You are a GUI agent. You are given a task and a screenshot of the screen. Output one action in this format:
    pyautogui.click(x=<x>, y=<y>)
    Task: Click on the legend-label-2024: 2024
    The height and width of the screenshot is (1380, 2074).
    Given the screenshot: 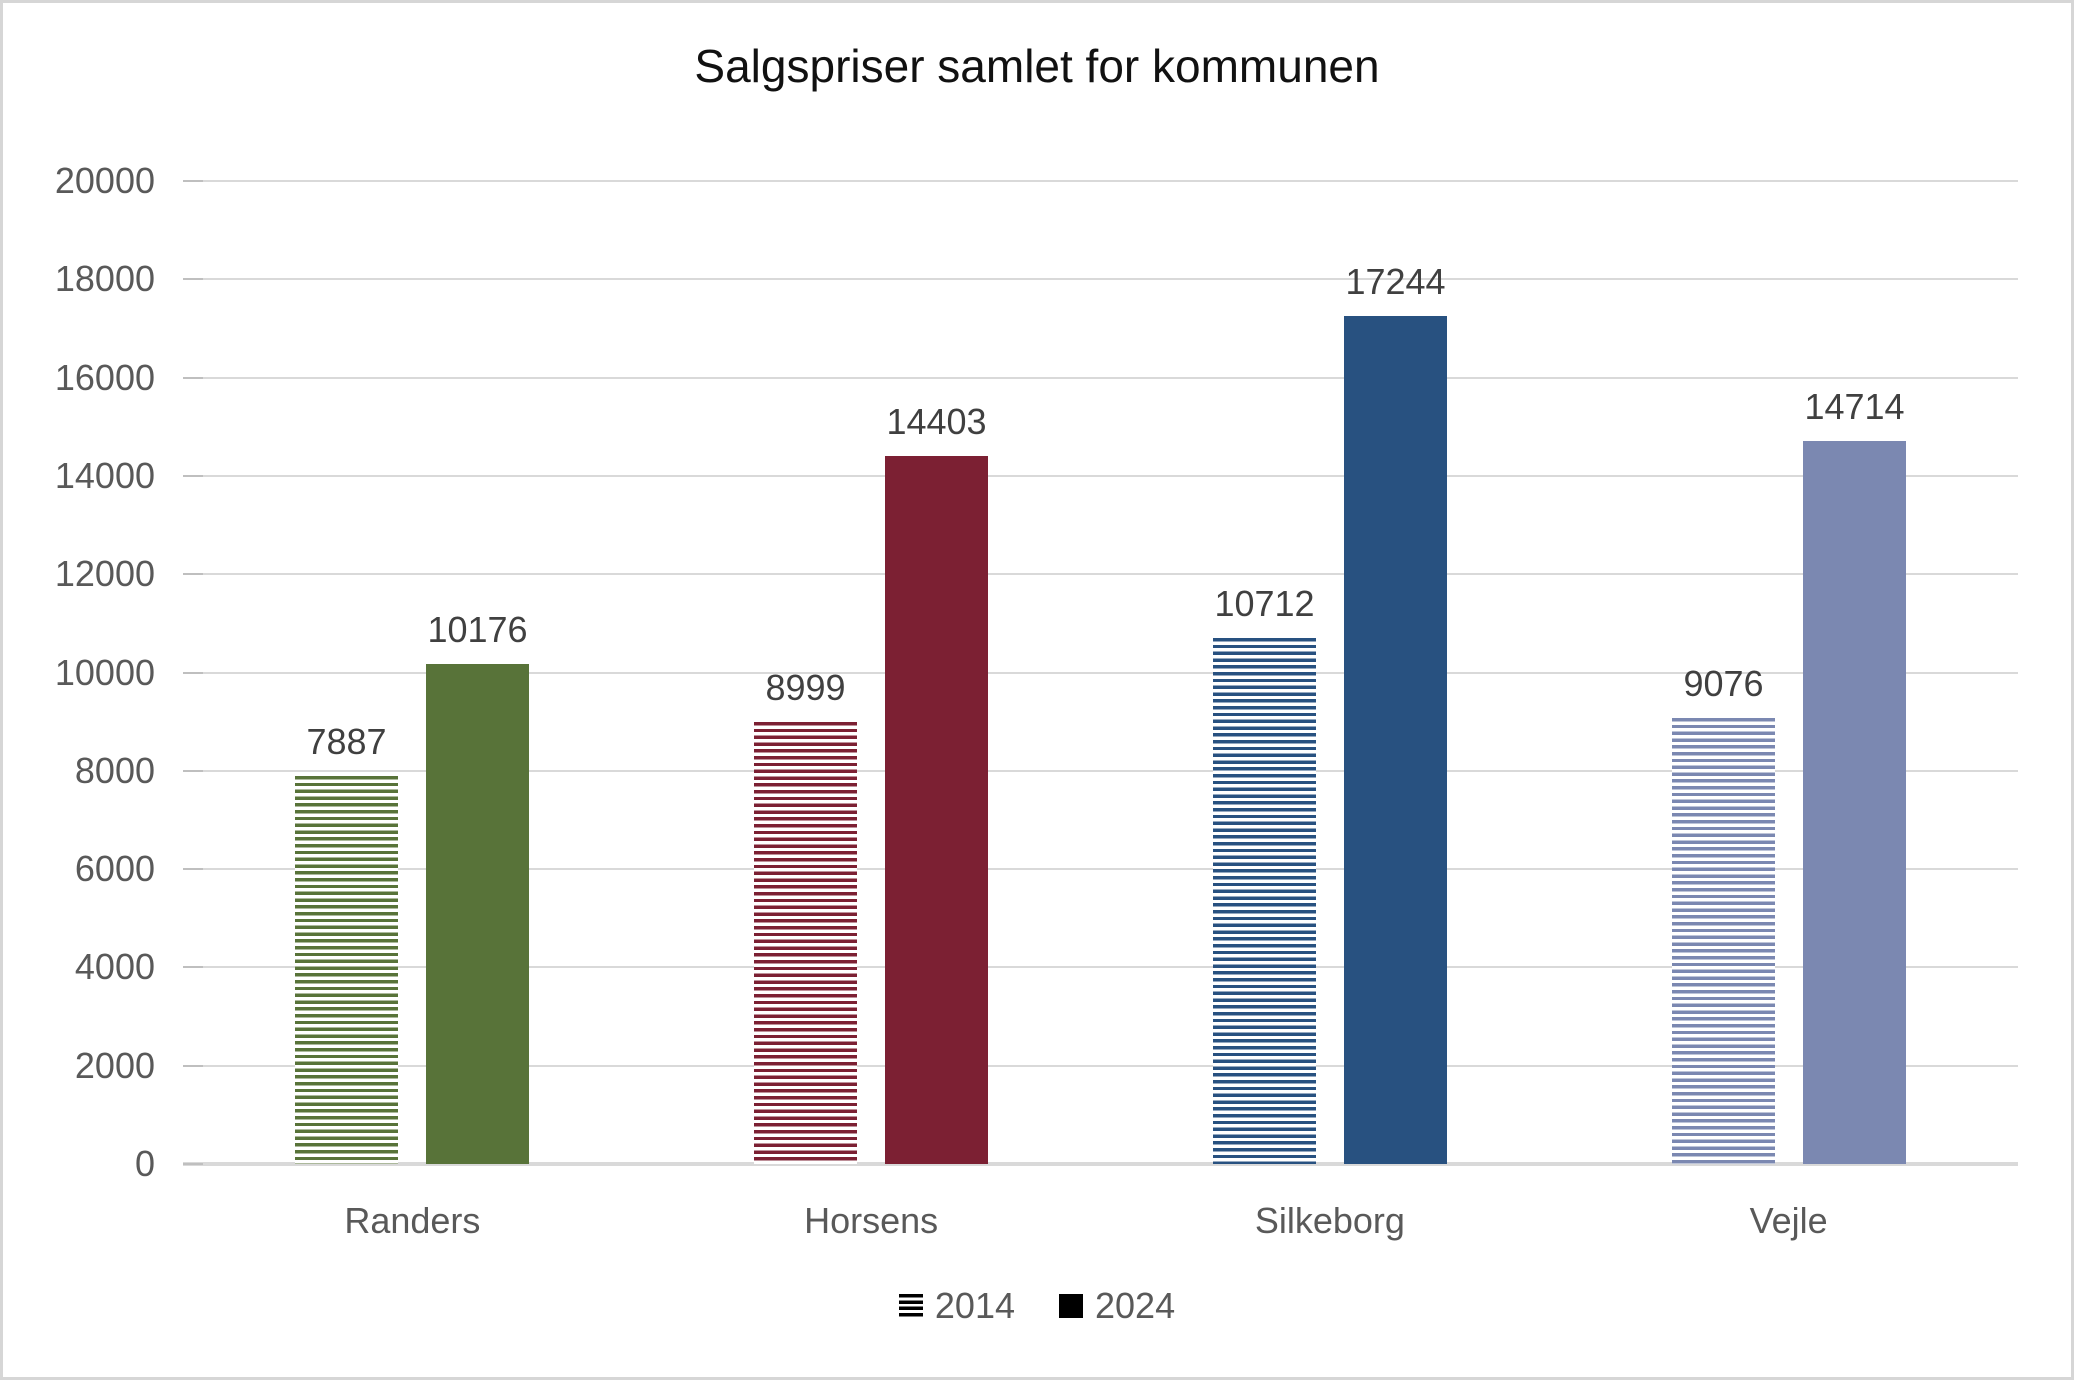 What is the action you would take?
    pyautogui.click(x=1135, y=1305)
    